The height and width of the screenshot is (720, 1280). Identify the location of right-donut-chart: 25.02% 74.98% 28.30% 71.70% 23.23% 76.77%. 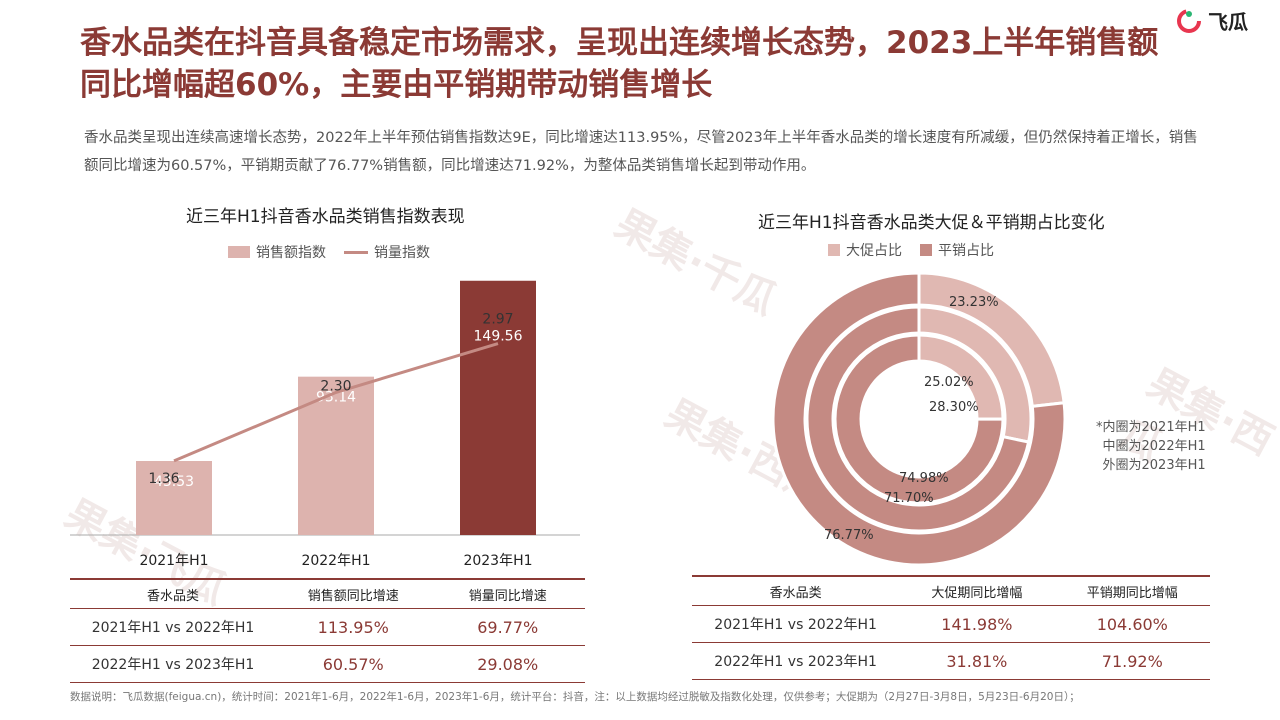
(919, 419).